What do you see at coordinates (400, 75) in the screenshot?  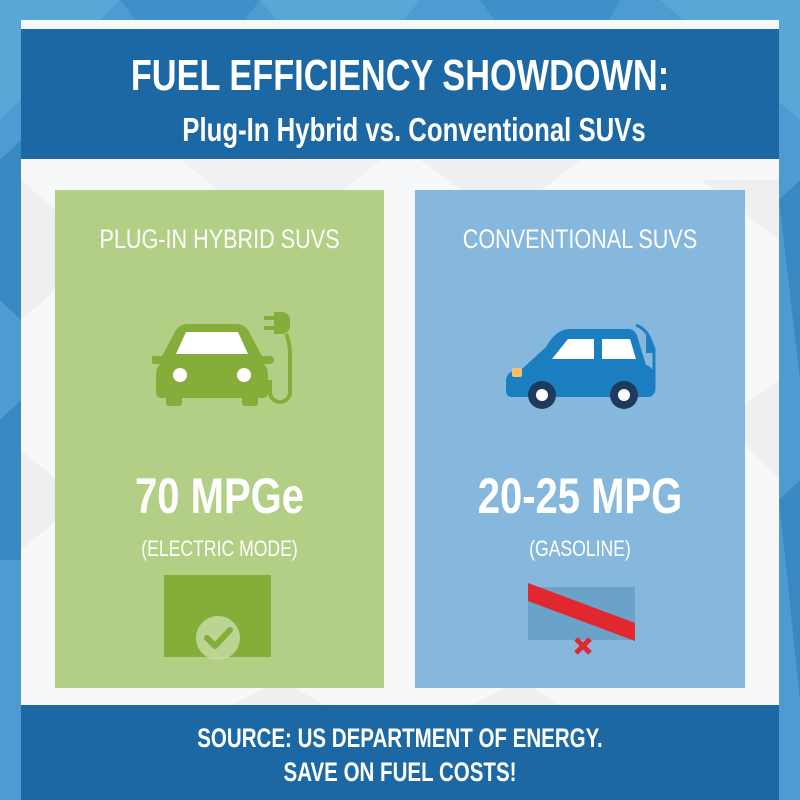 I see `page-title: FUEL EFFICIENCY SHOWDOWN:` at bounding box center [400, 75].